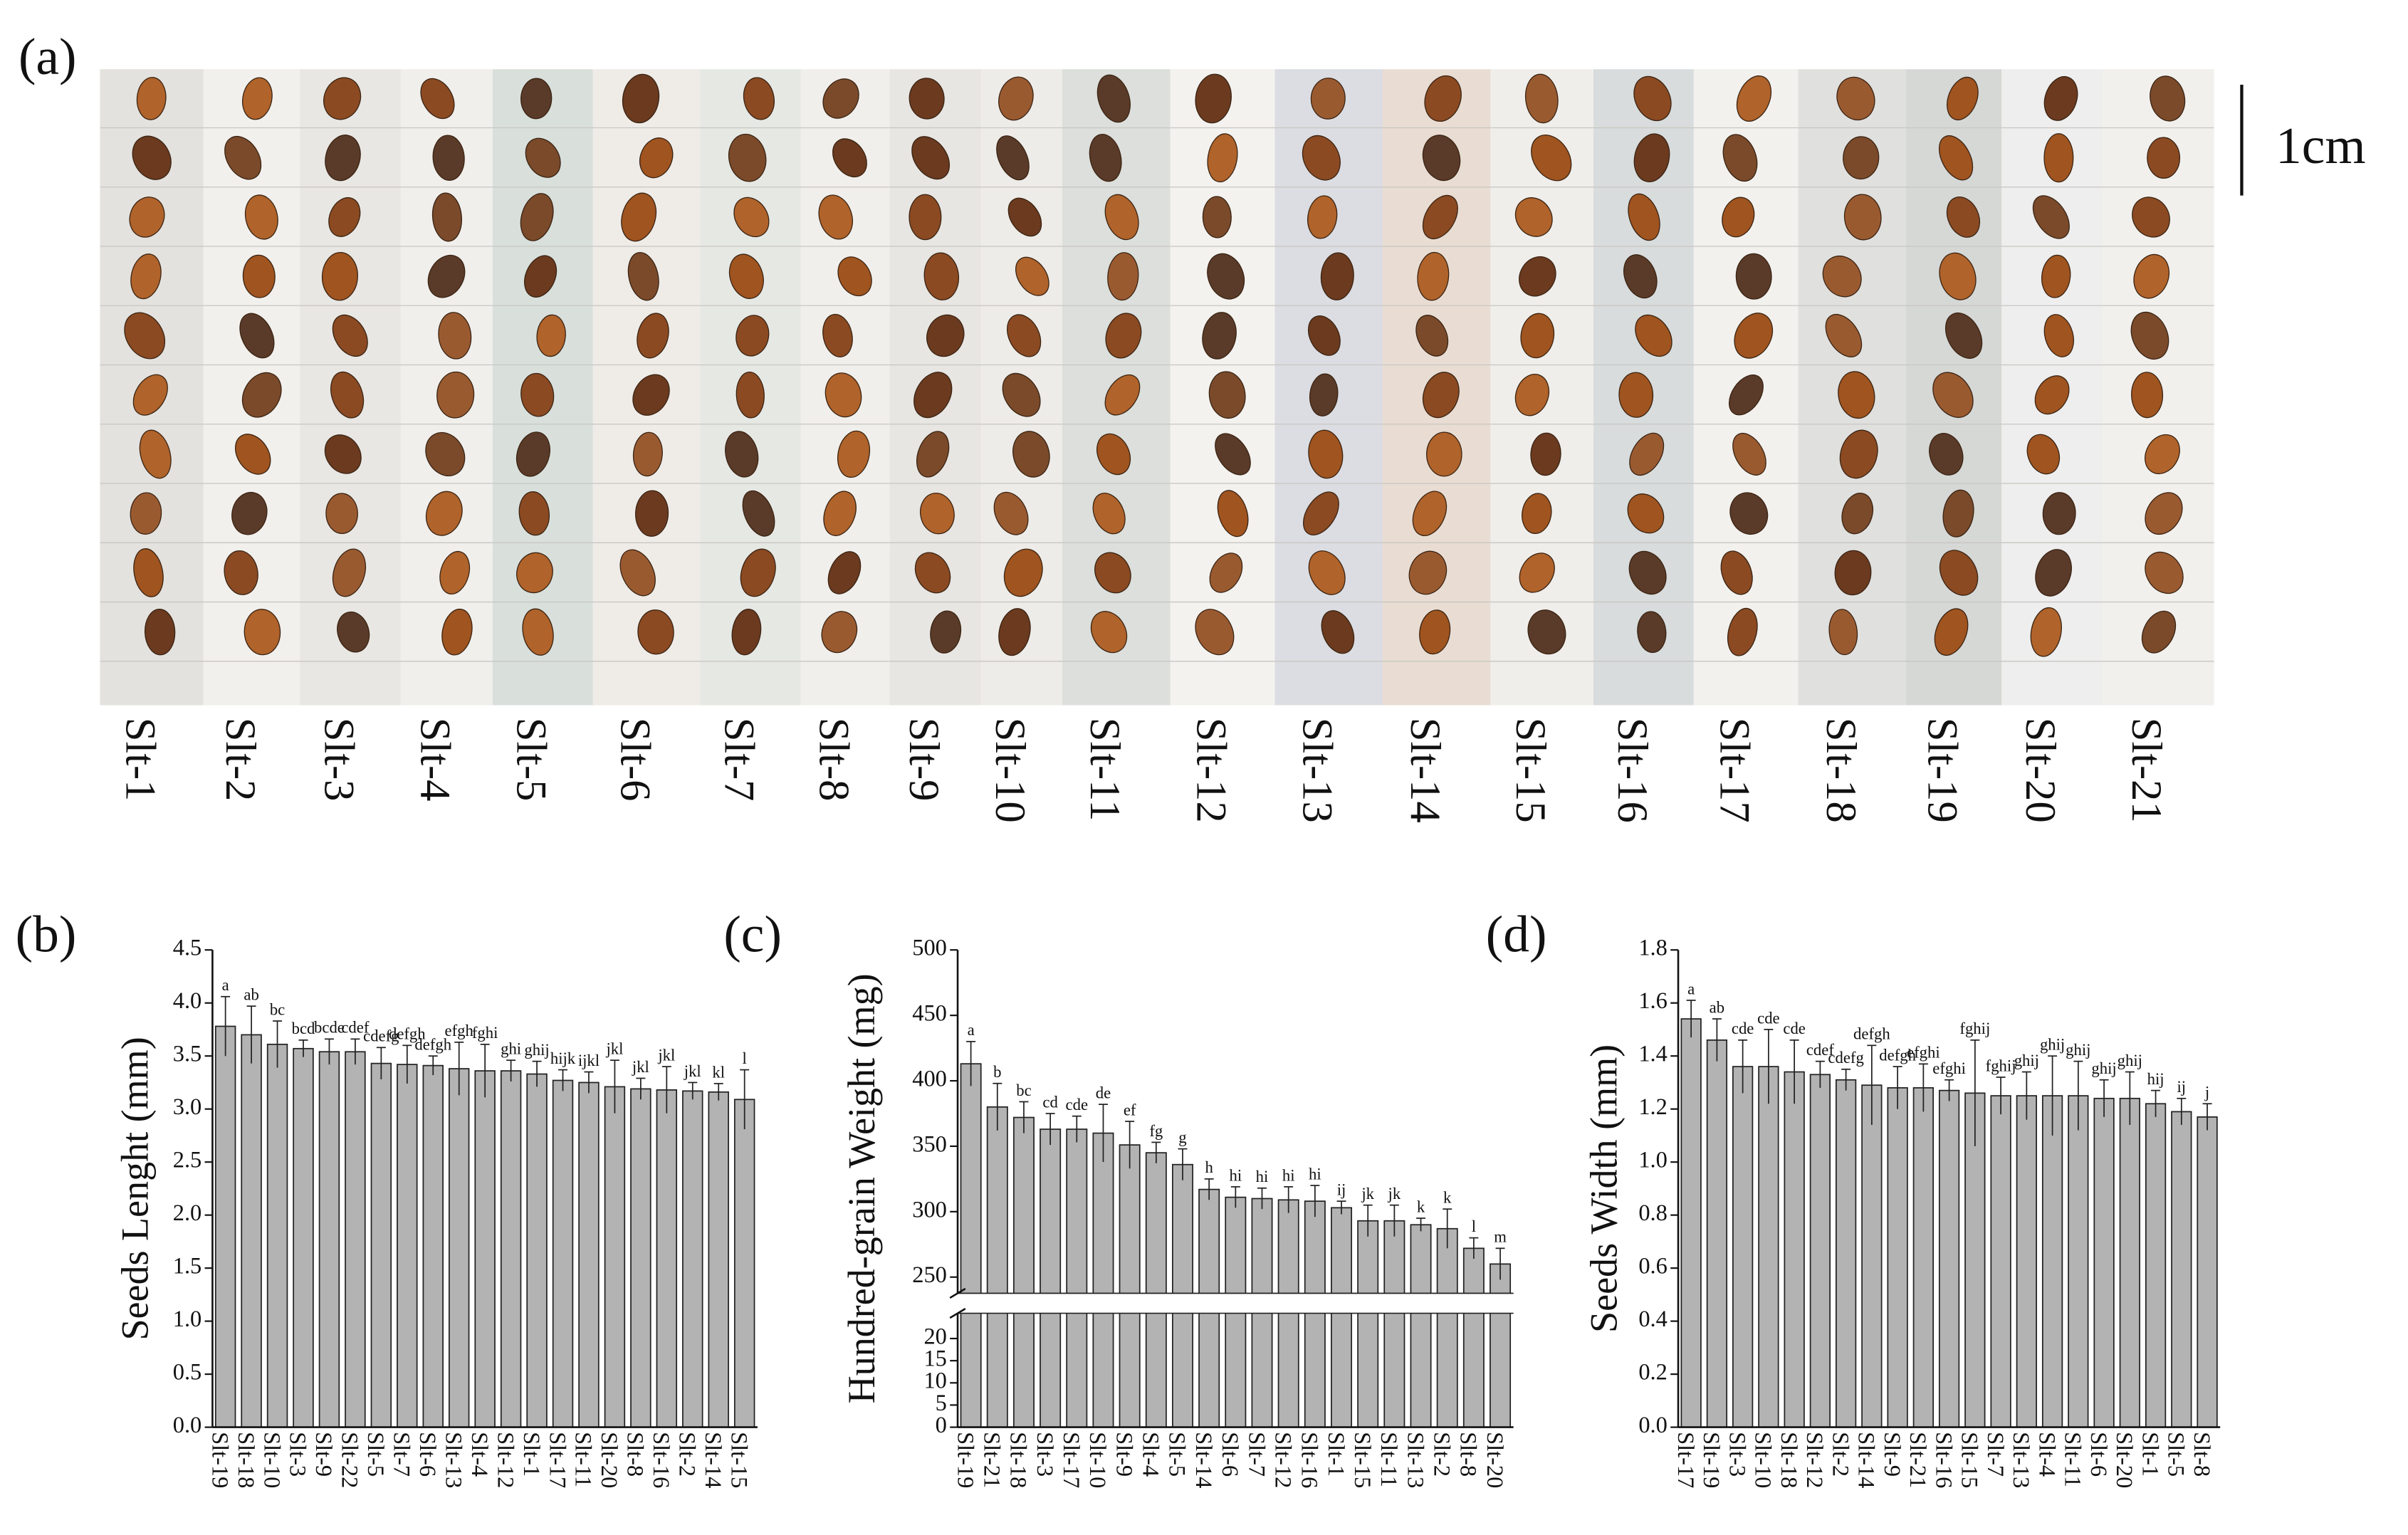 The height and width of the screenshot is (1535, 2408). Describe the element at coordinates (752, 933) in the screenshot. I see `panel-label: (c)` at that location.